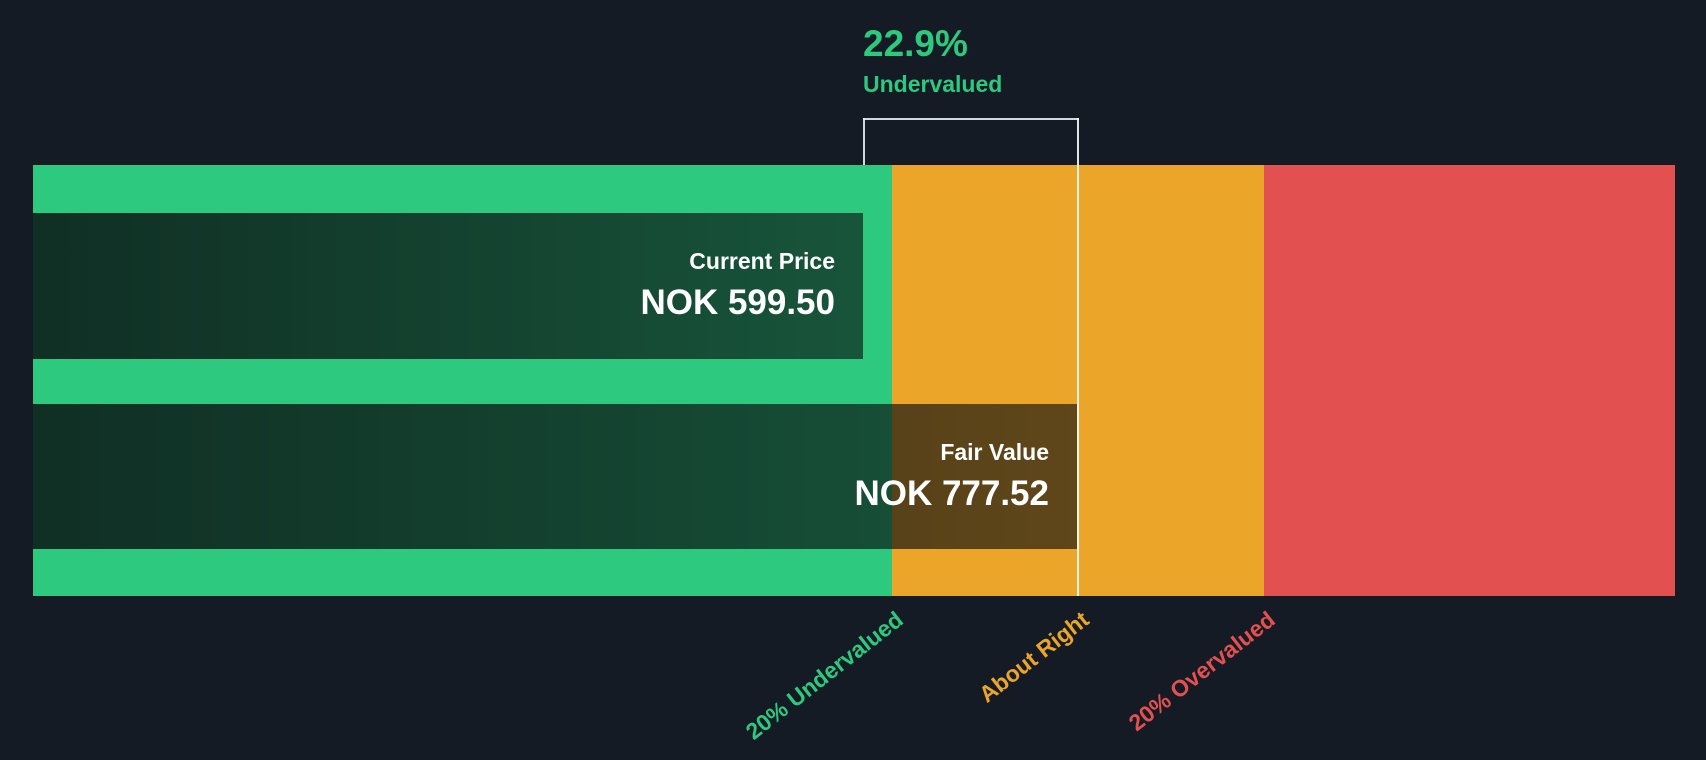  Describe the element at coordinates (994, 451) in the screenshot. I see `fair-value-label: Fair Value` at that location.